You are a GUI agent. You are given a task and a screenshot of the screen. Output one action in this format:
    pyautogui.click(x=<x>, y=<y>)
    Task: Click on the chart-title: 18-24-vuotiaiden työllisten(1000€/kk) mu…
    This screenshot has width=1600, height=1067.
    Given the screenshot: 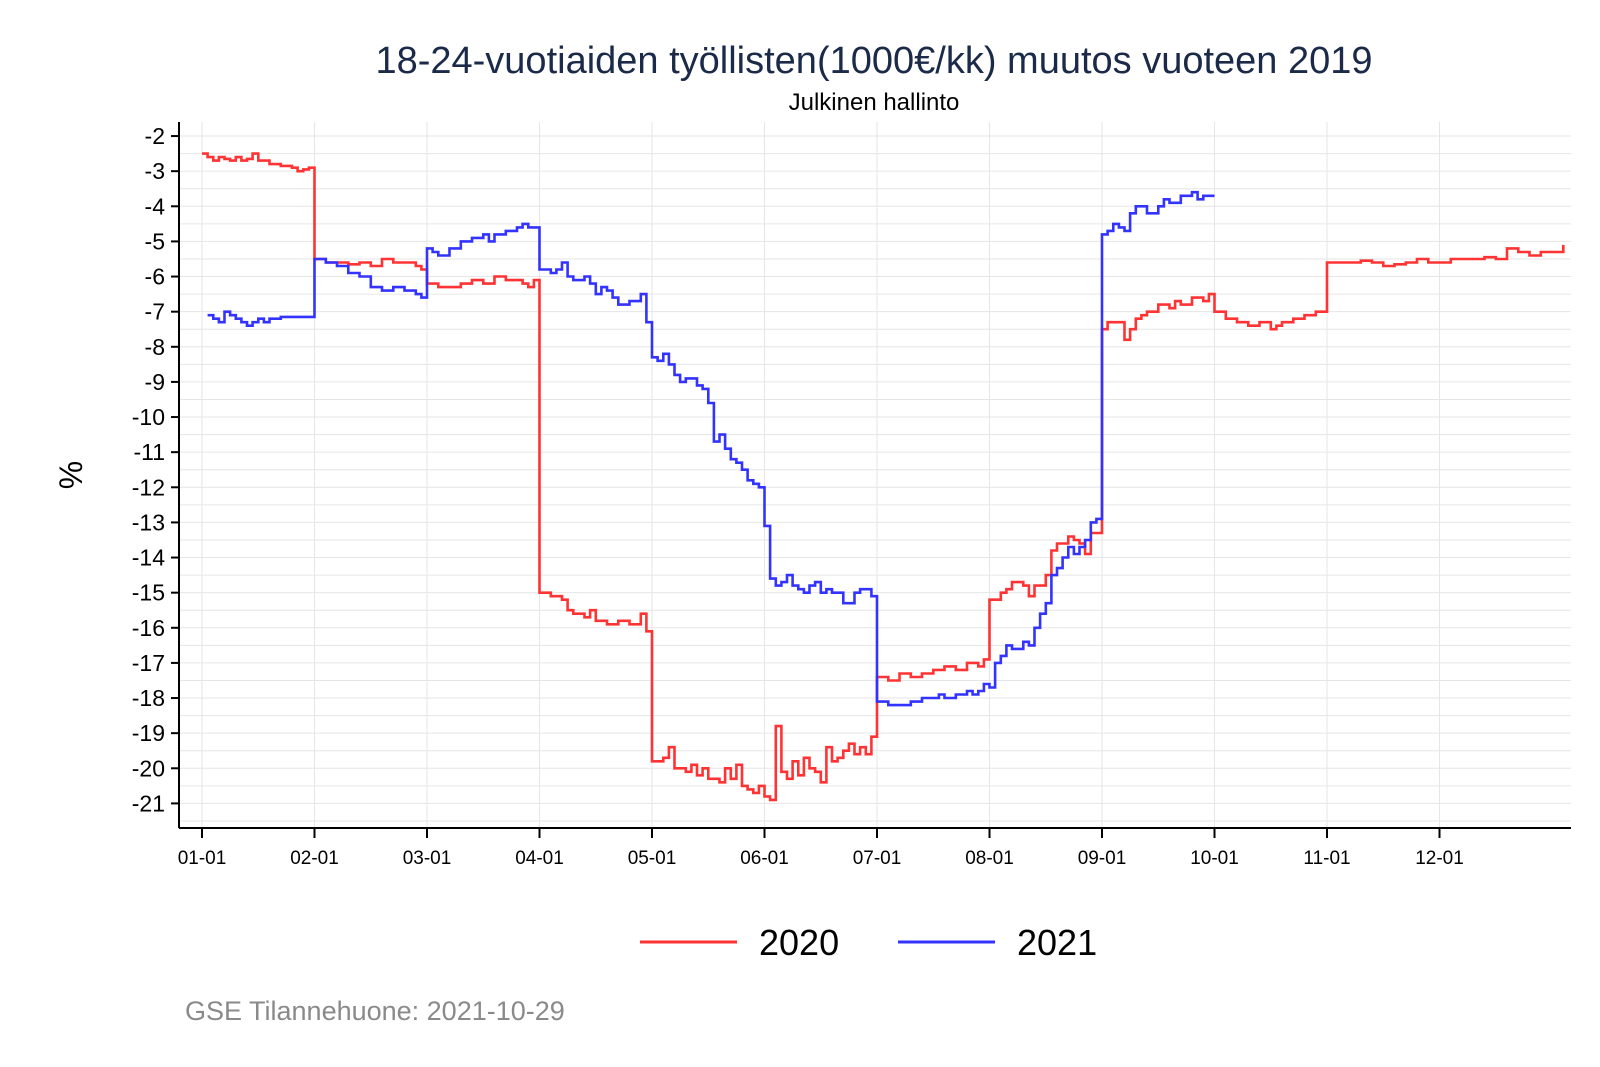 What is the action you would take?
    pyautogui.click(x=873, y=61)
    